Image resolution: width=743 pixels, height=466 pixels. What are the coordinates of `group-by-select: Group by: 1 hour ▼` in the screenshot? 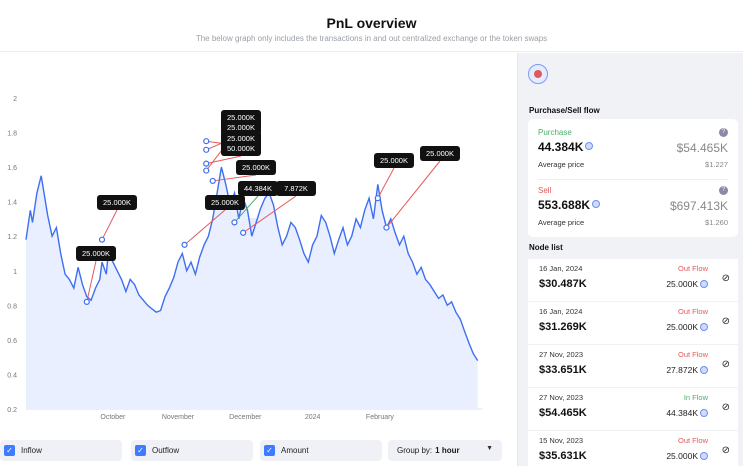 It's located at (445, 450).